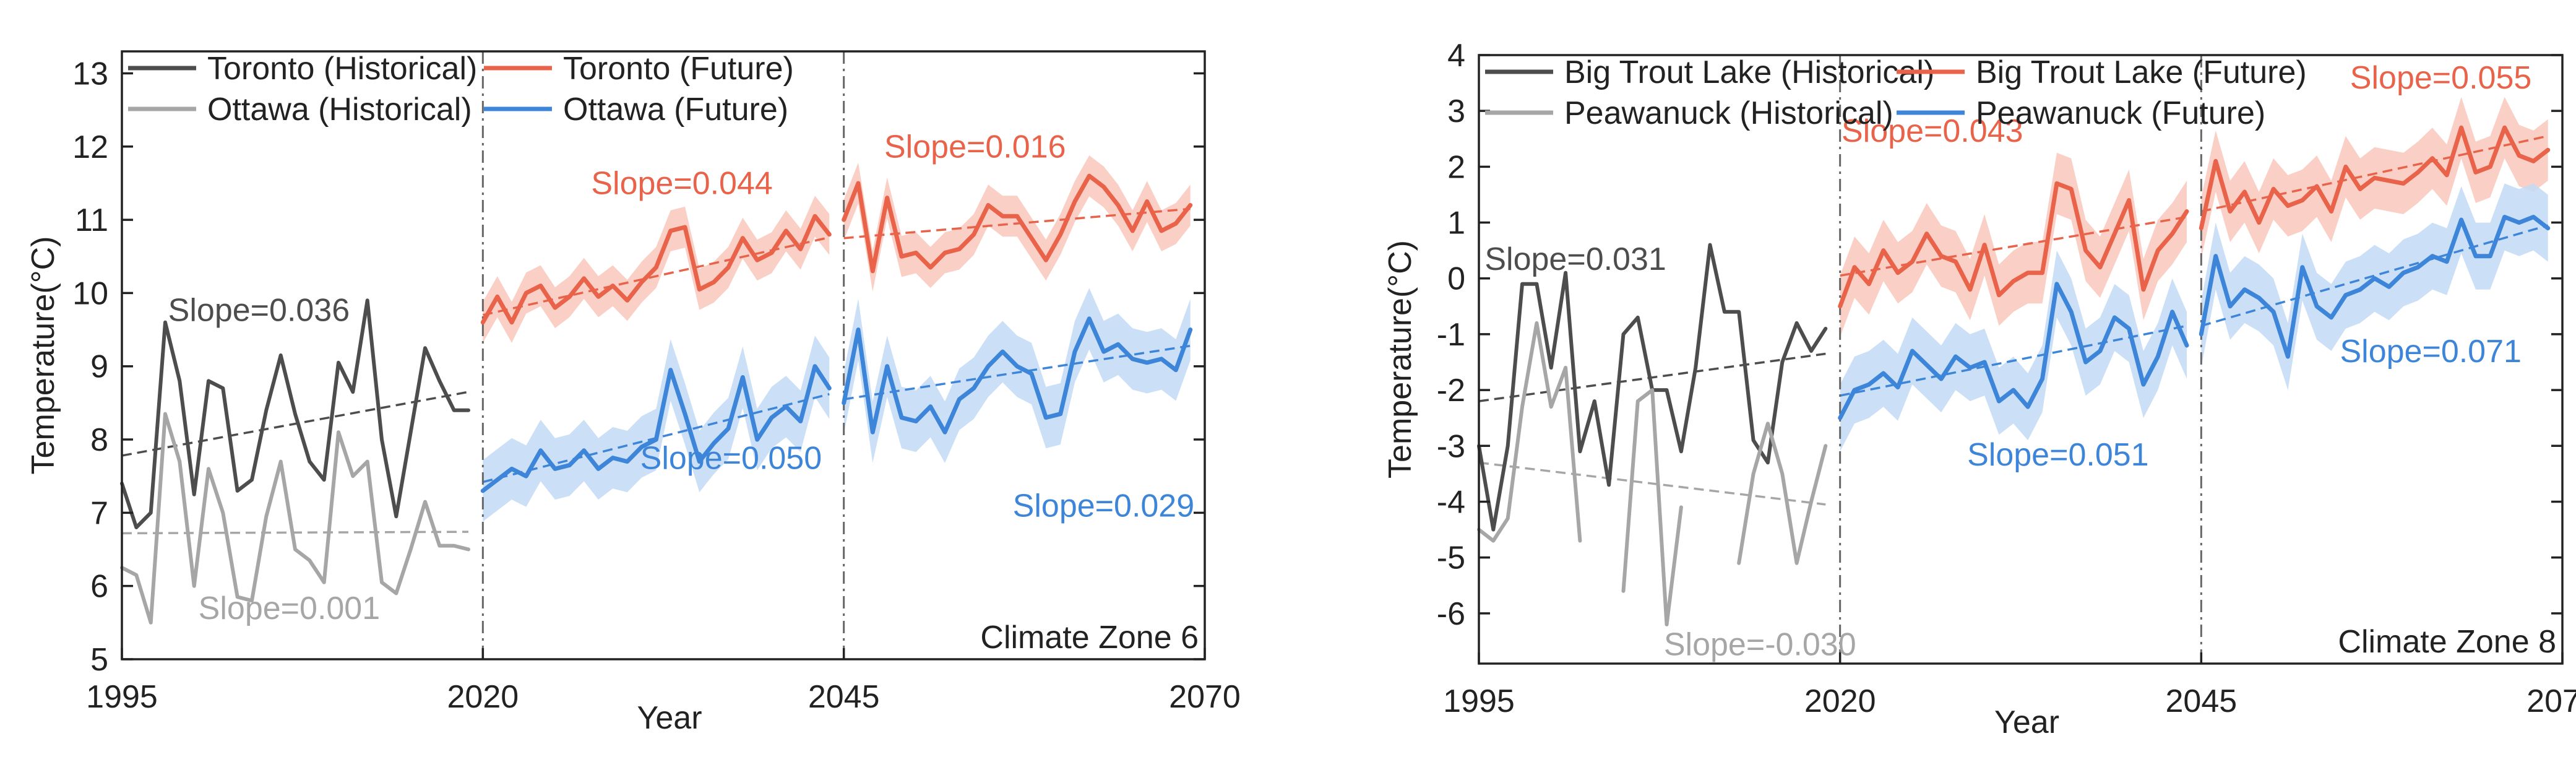 This screenshot has width=2576, height=762. I want to click on slope-annotation: Slope=0.029, so click(1104, 506).